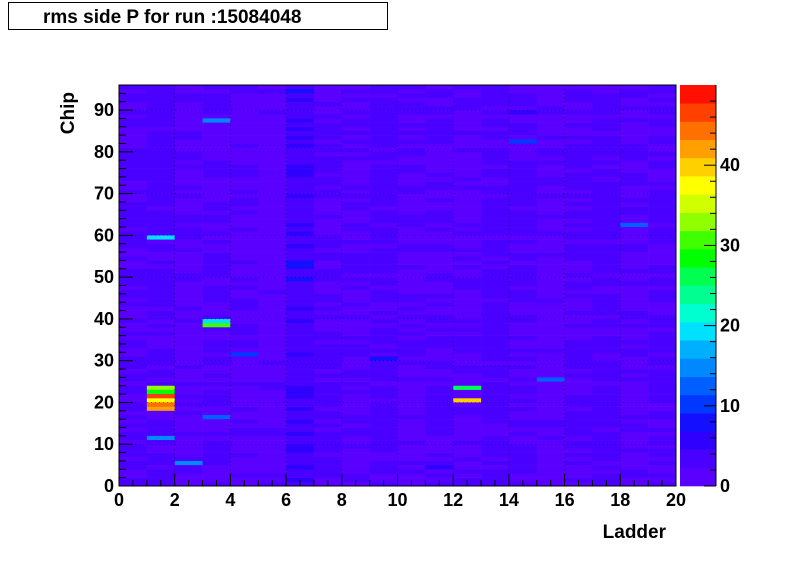  What do you see at coordinates (635, 532) in the screenshot?
I see `x-axis-title: Ladder` at bounding box center [635, 532].